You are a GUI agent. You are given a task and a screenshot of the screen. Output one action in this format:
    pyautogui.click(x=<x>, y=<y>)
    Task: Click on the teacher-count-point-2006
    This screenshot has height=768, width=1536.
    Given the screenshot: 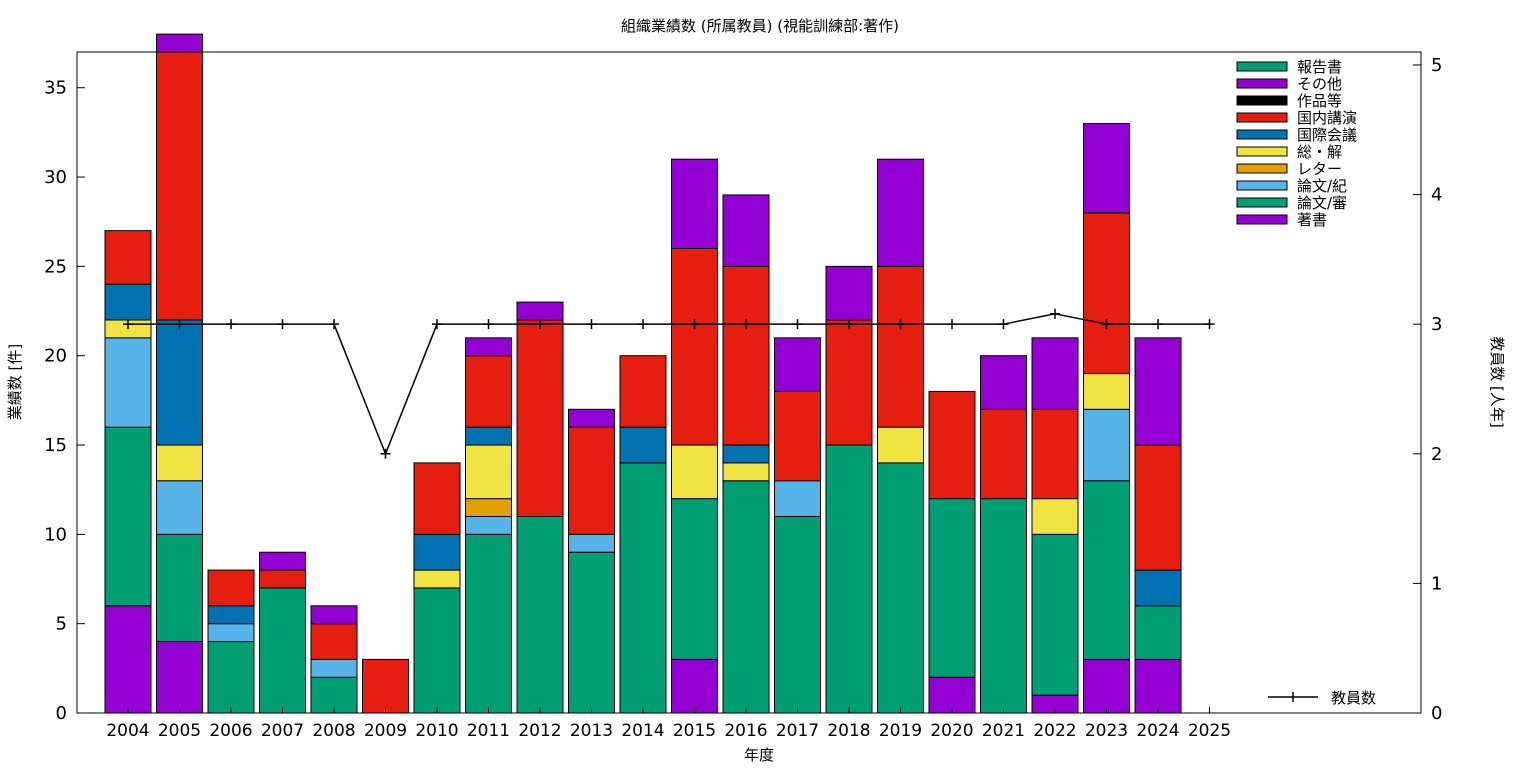 What is the action you would take?
    pyautogui.click(x=231, y=324)
    